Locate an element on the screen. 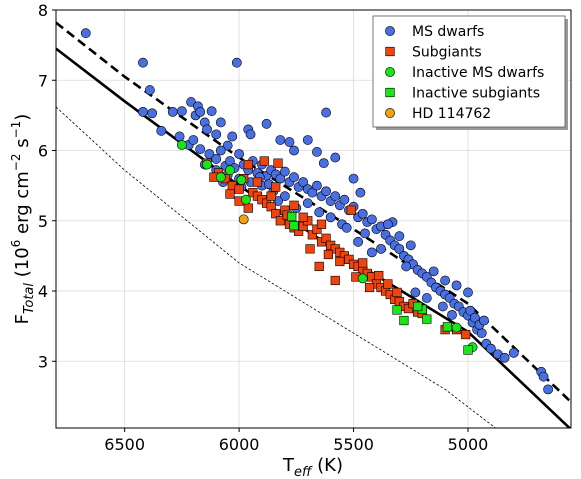  y-tick-label: 6 is located at coordinates (43, 151).